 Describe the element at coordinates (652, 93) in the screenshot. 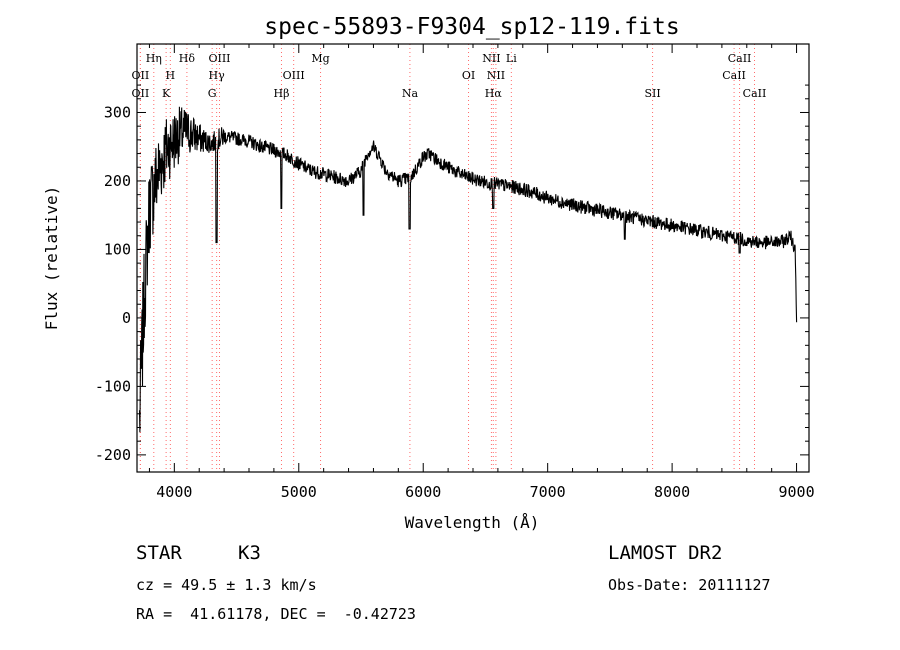

I see `spectral-line-label: SII` at that location.